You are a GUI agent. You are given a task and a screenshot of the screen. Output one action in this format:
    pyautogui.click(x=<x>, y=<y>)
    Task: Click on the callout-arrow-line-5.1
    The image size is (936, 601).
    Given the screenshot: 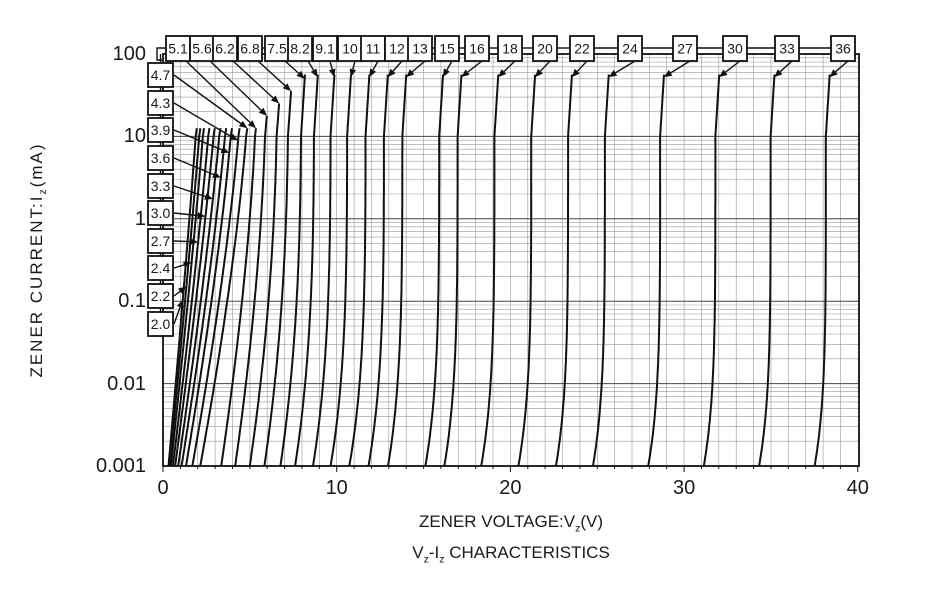 What is the action you would take?
    pyautogui.click(x=218, y=92)
    